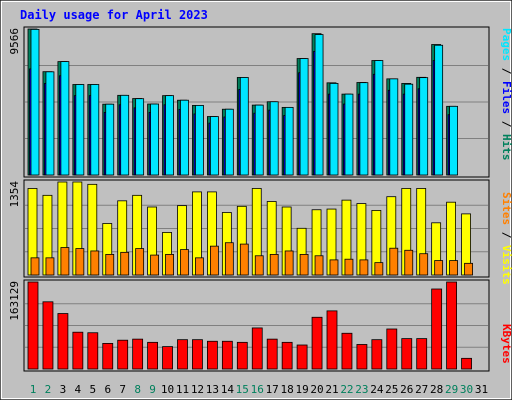 The image size is (512, 400). Describe the element at coordinates (346, 389) in the screenshot. I see `x-tick-label: 22` at that location.